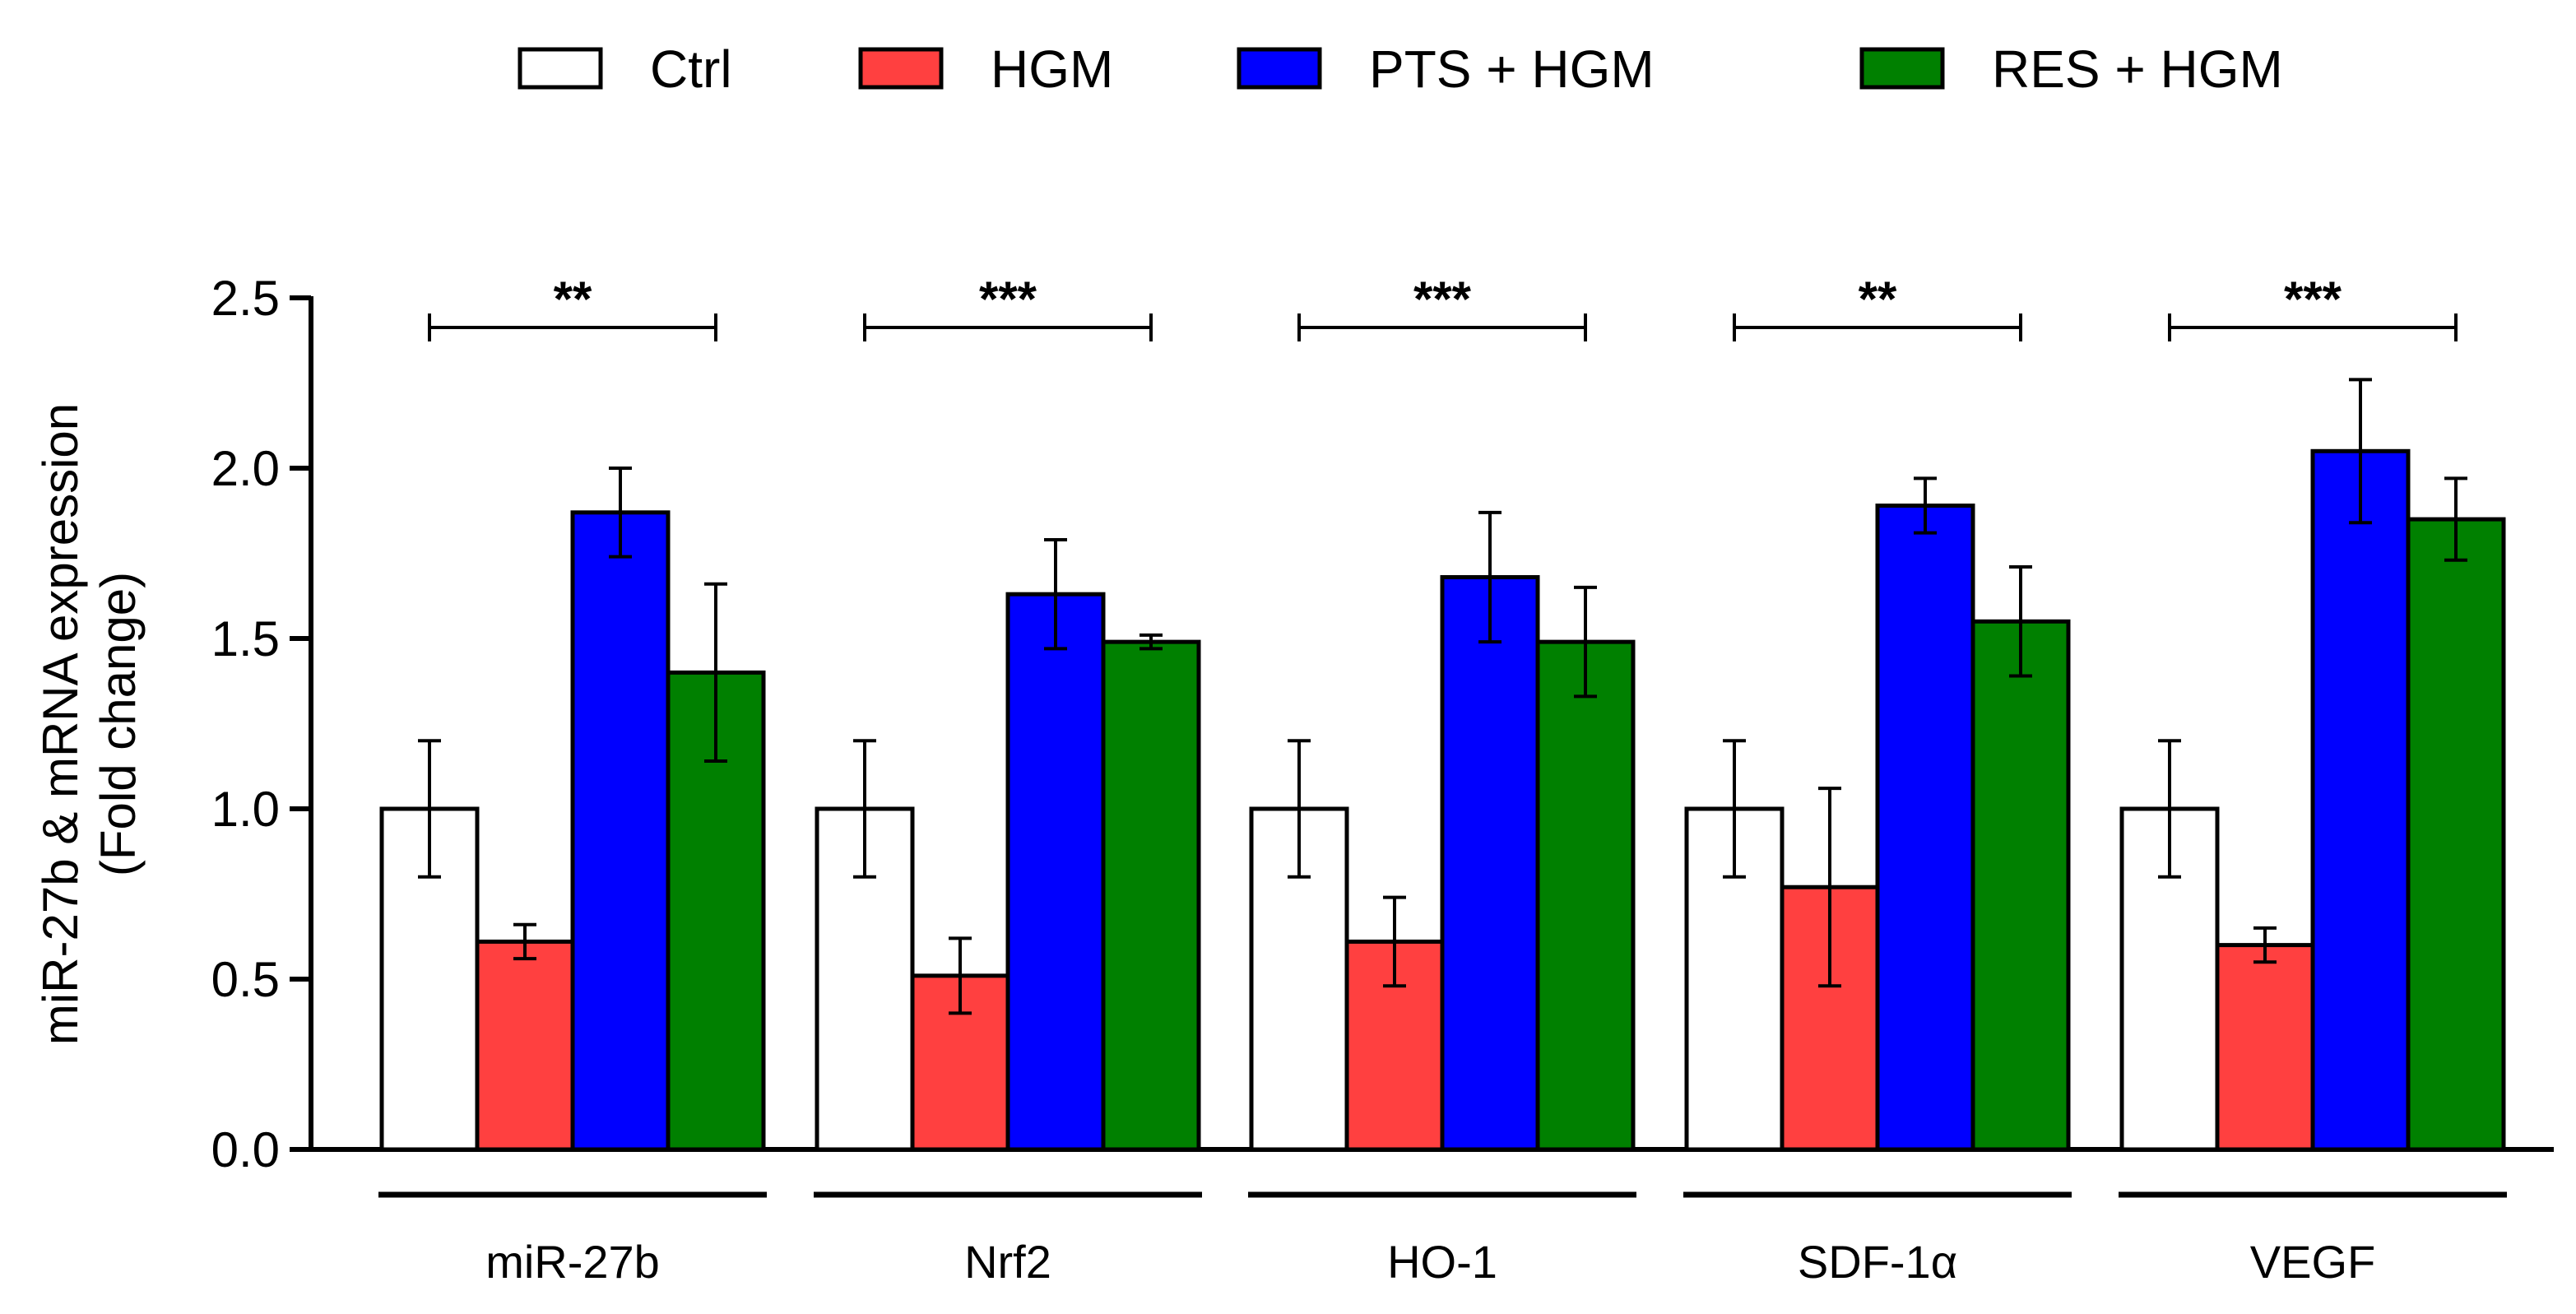 Image resolution: width=2576 pixels, height=1314 pixels. I want to click on legend-label-3: PTS + HGM, so click(1512, 69).